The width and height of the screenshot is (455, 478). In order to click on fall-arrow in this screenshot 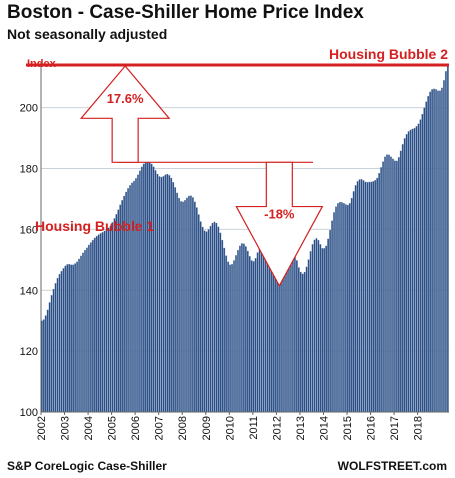, I will do `click(279, 224)`.